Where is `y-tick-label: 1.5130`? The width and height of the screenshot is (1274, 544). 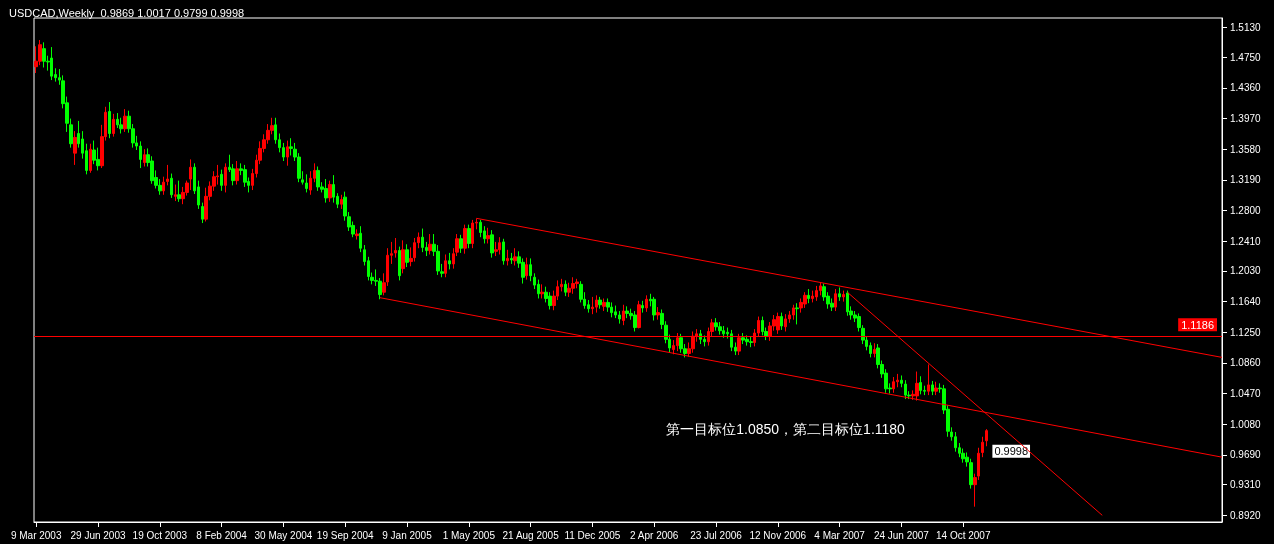 y-tick-label: 1.5130 is located at coordinates (1246, 27).